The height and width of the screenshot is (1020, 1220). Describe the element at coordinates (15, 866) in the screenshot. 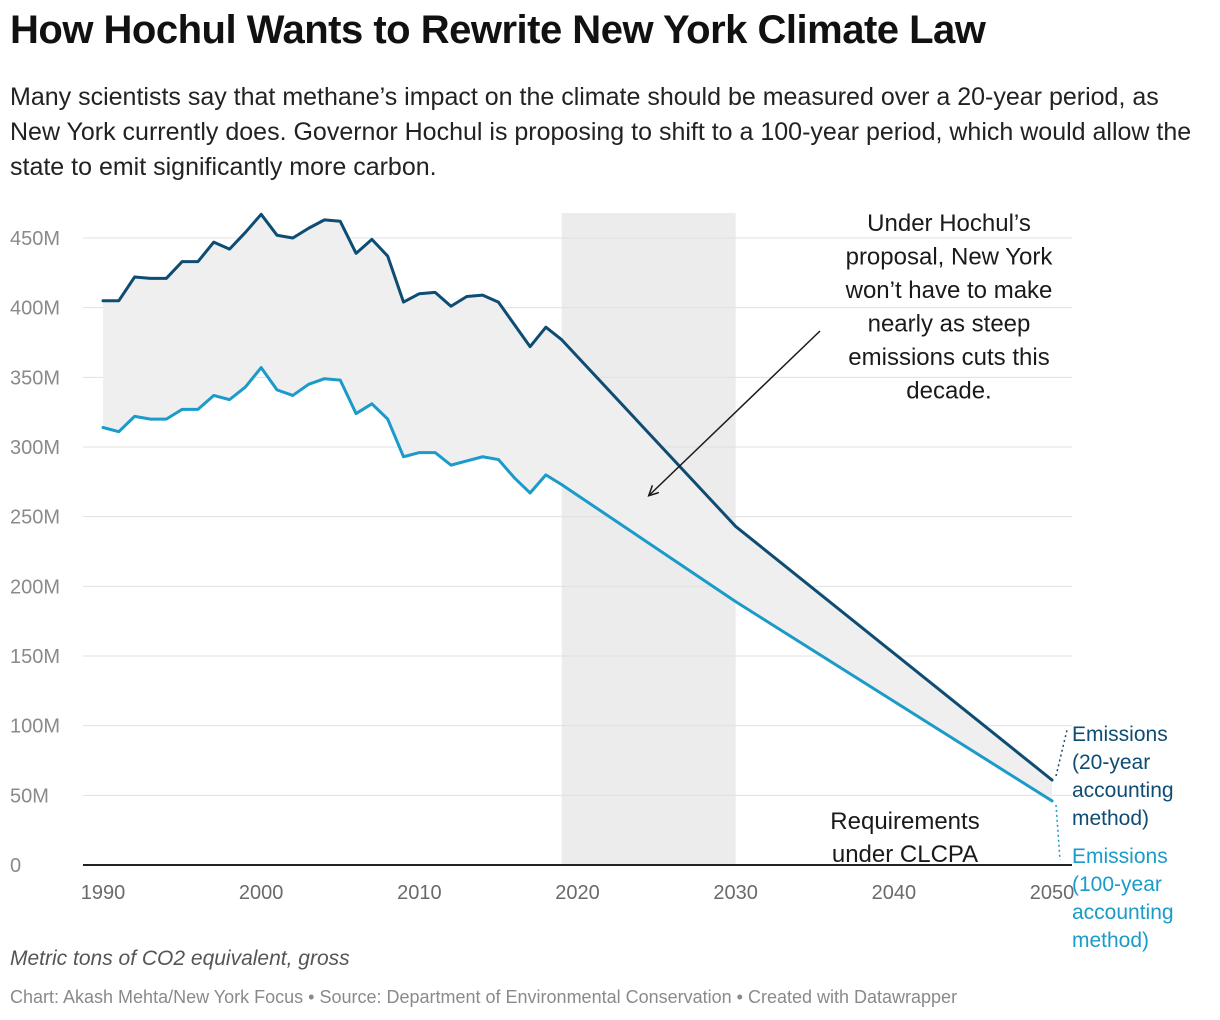

I see `y-tick-label: 0` at that location.